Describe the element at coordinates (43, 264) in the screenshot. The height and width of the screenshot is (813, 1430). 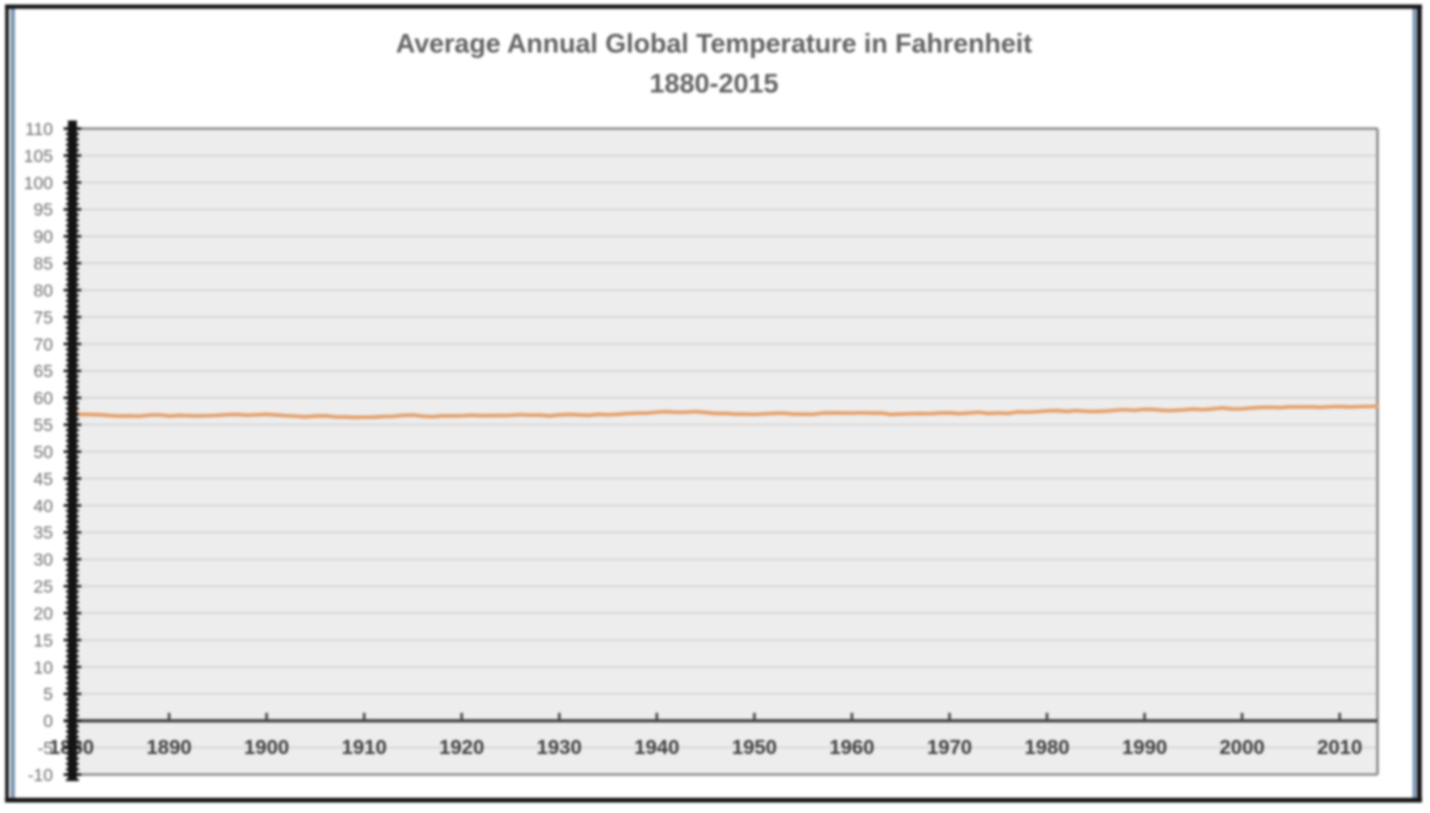
I see `svg-text: 85` at that location.